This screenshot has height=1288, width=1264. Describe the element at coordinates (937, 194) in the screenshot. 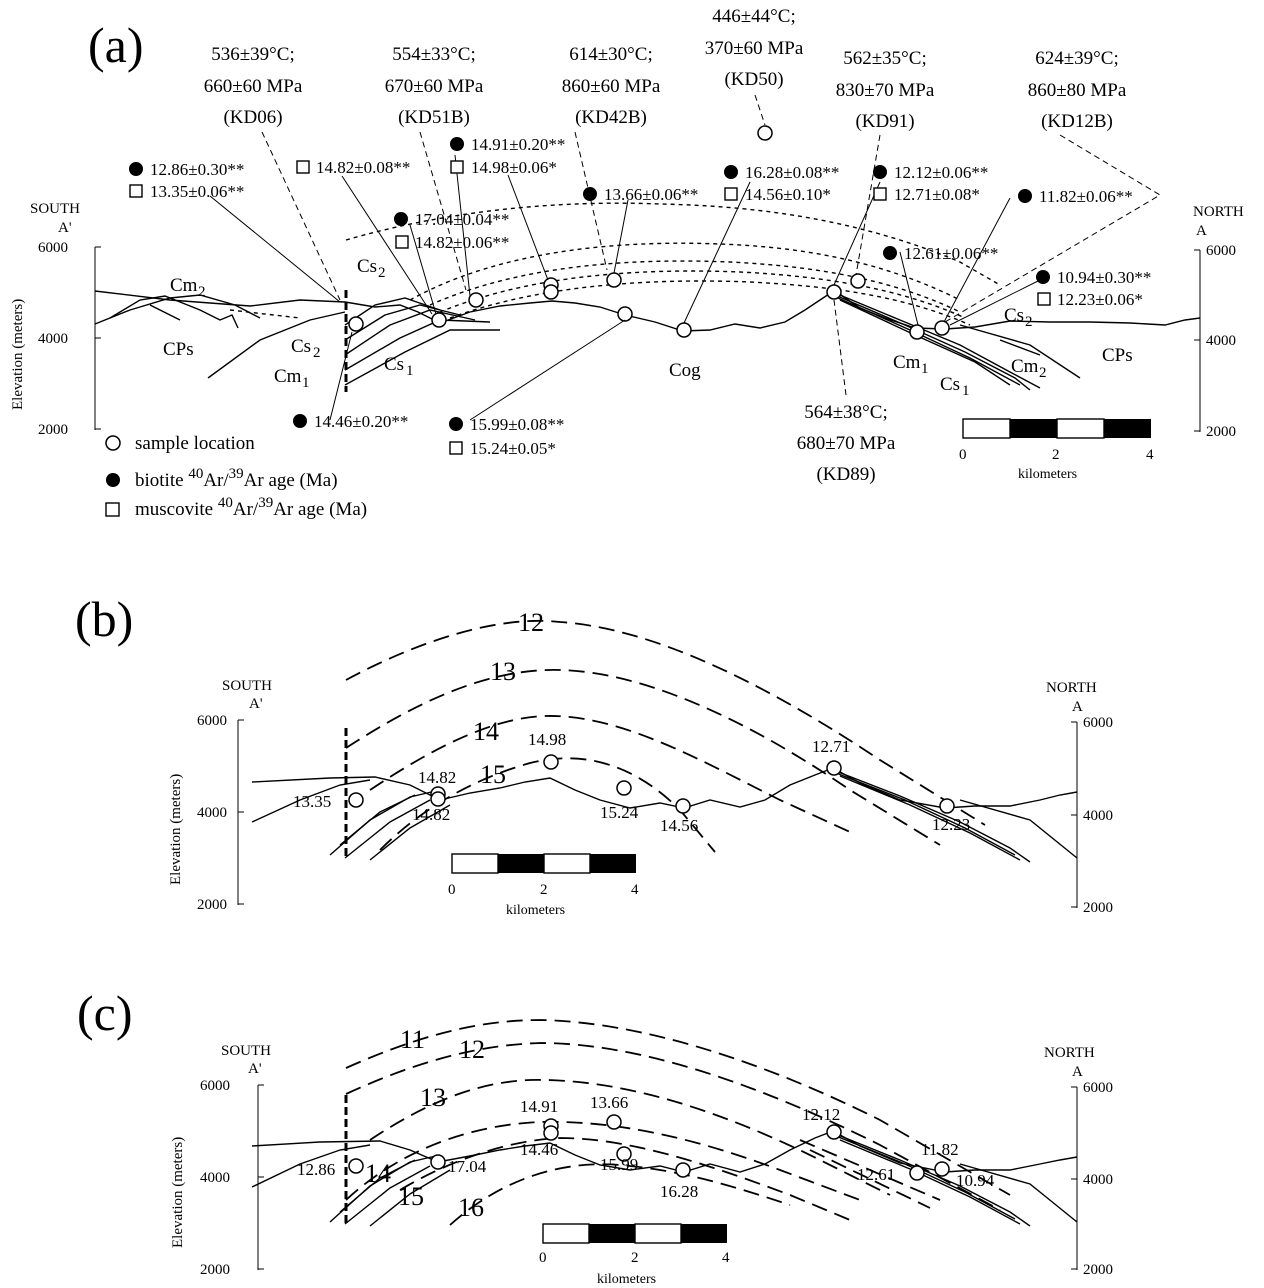

I see `svg-text: 12.71±0.08*` at that location.